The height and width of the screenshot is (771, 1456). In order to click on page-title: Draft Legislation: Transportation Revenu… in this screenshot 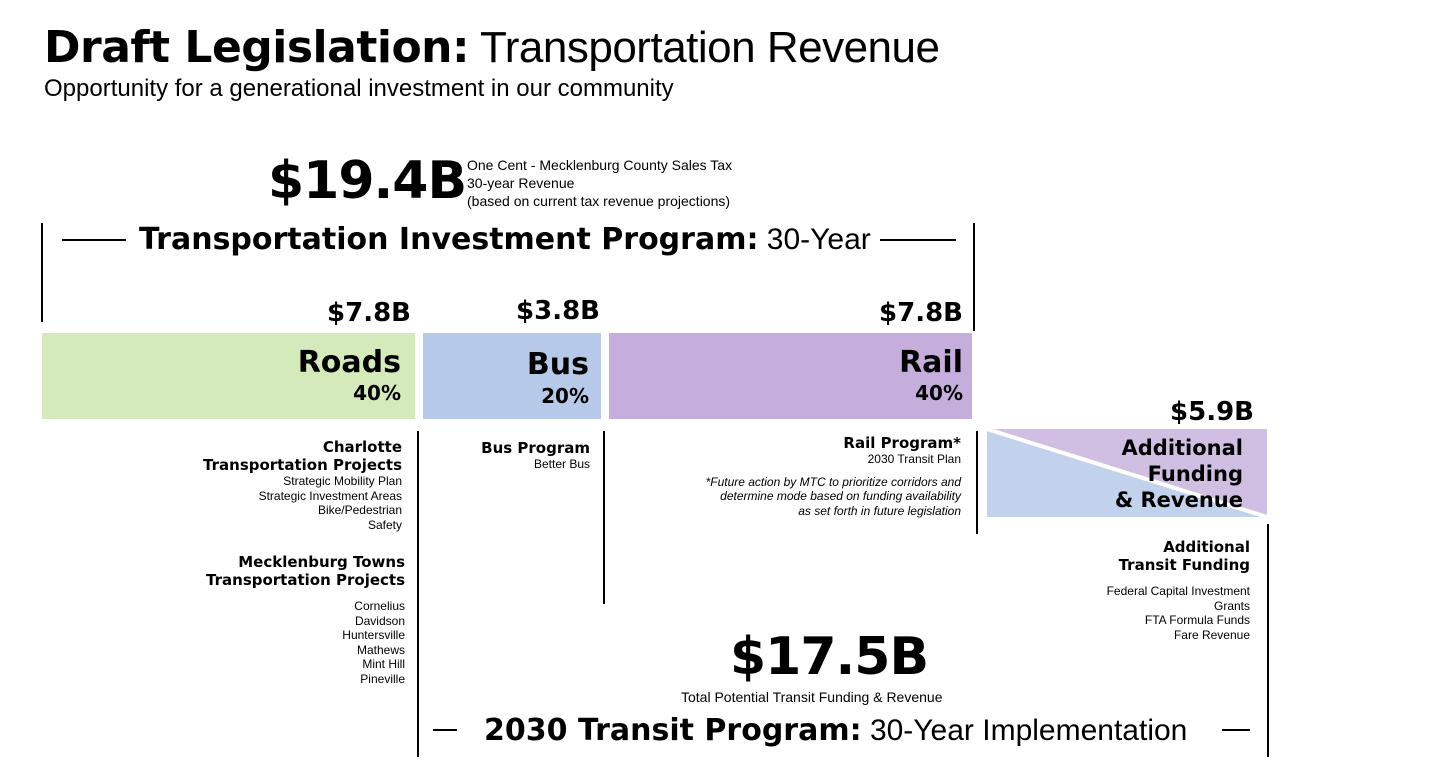, I will do `click(492, 47)`.